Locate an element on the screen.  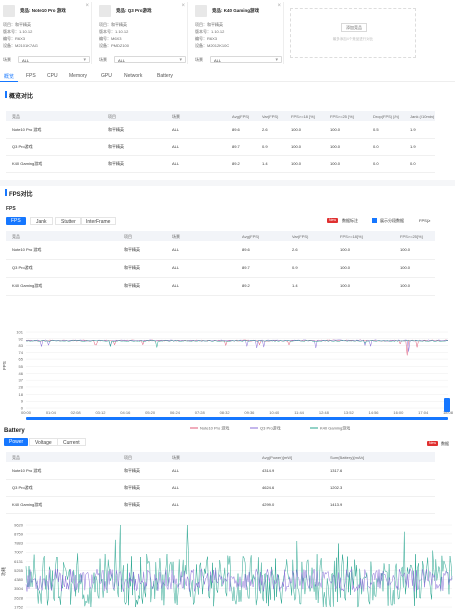
device-card-title: 竞品: K40 Gaming游戏 is located at coordinates (236, 10).